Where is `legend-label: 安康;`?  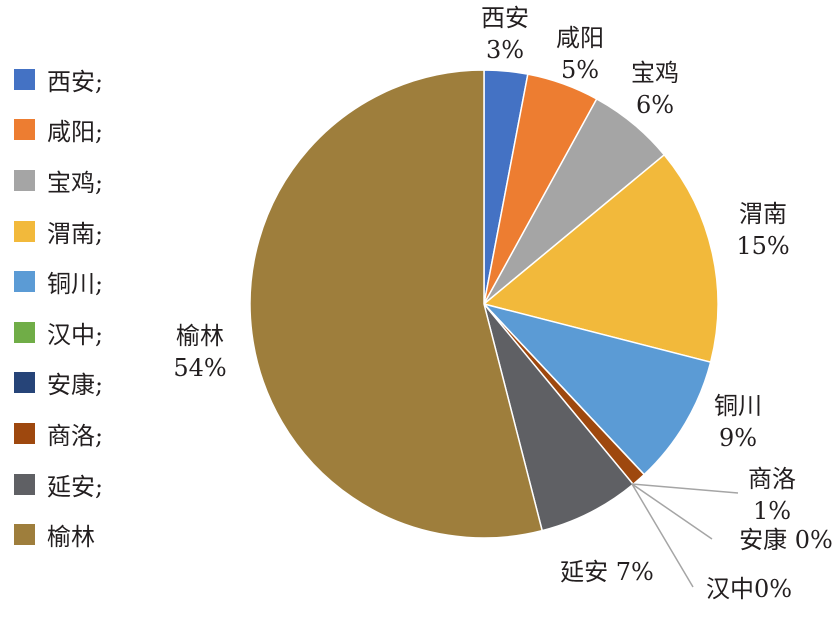 legend-label: 安康; is located at coordinates (75, 385).